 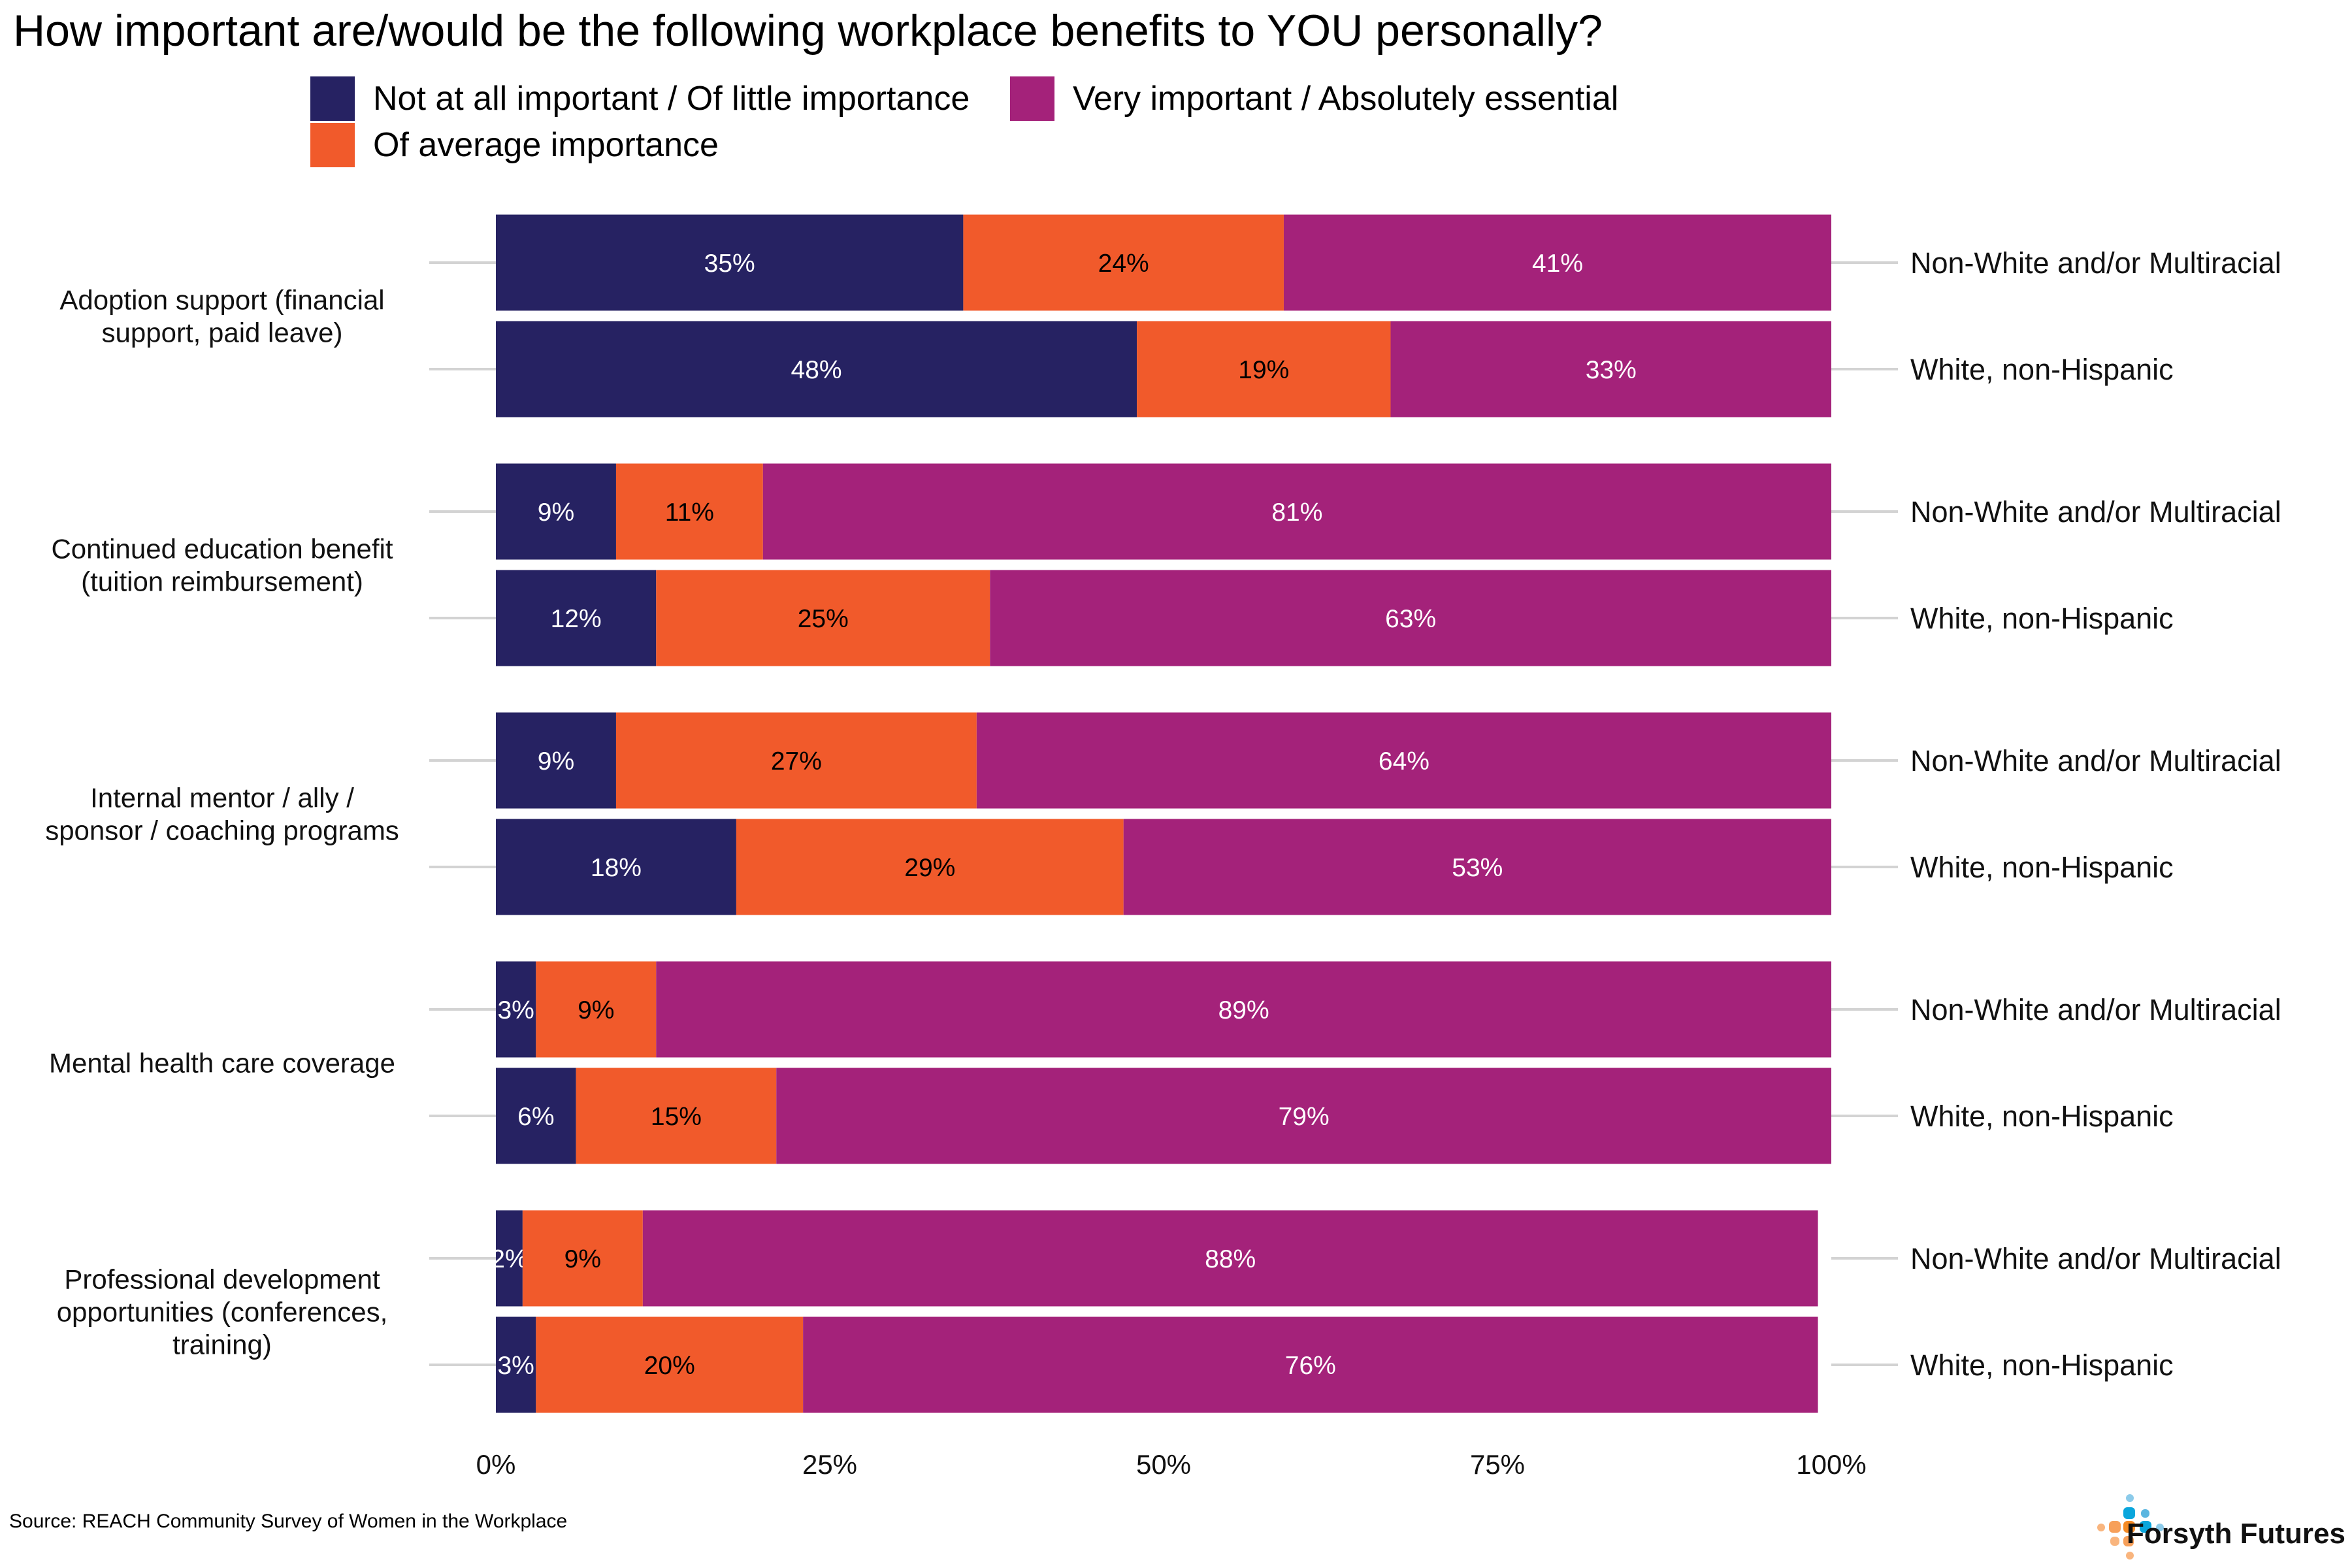 I want to click on legend-label: Of average importance, so click(x=546, y=145).